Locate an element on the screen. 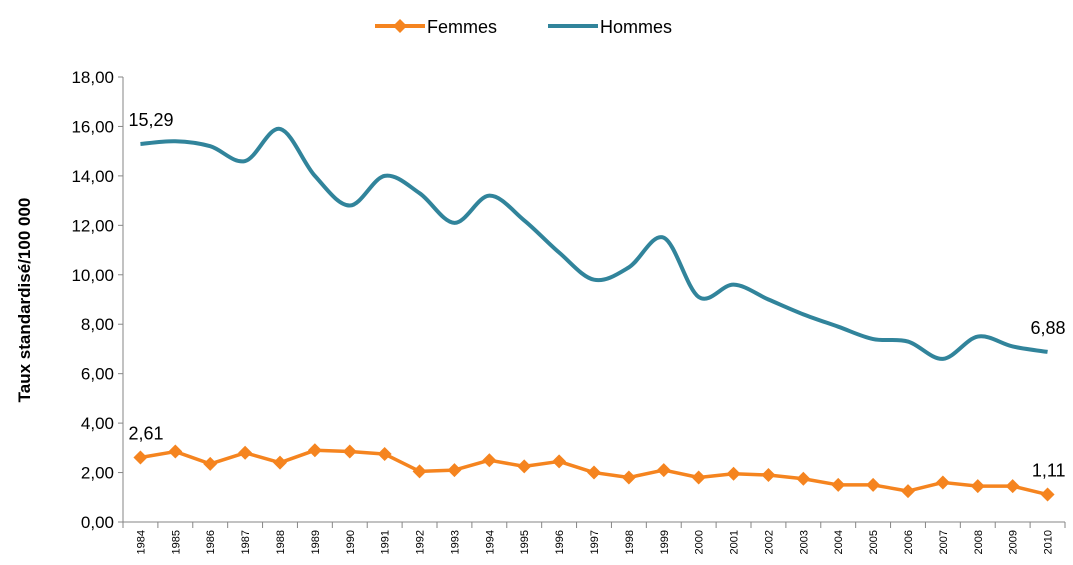  x-tick-label: 2003 is located at coordinates (804, 542).